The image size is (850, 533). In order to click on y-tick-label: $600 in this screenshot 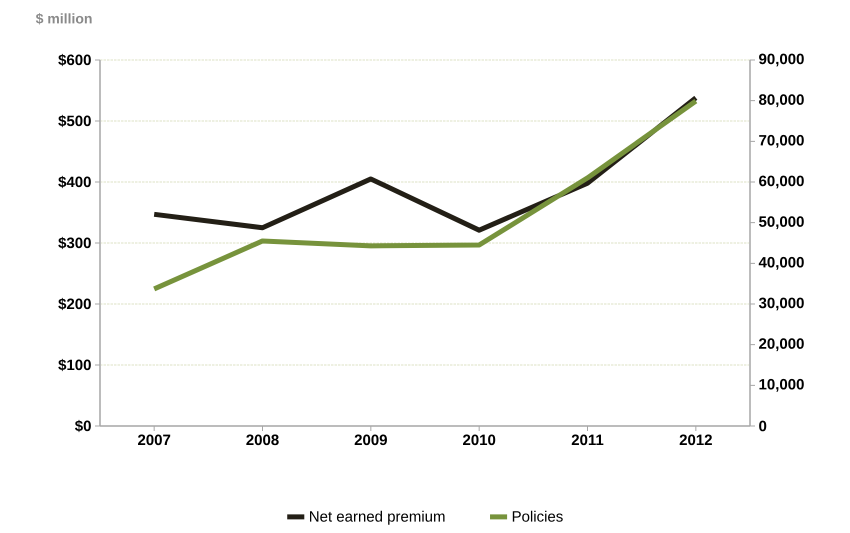, I will do `click(74, 60)`.